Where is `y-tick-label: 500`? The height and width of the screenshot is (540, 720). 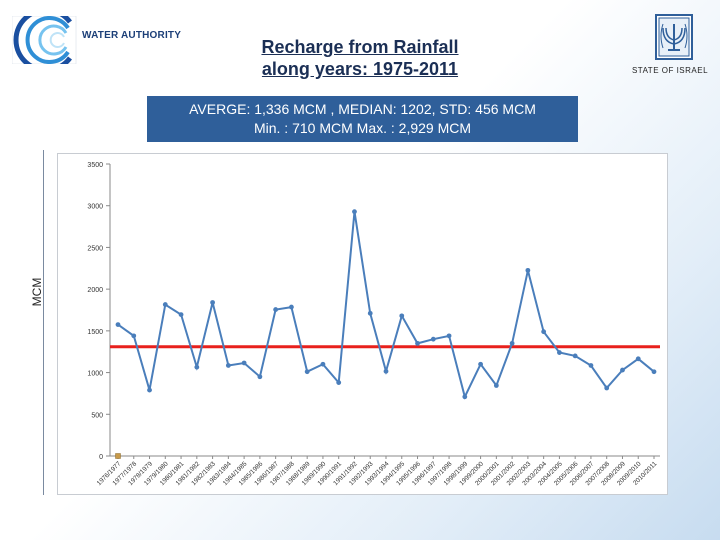
y-tick-label: 500 is located at coordinates (97, 415).